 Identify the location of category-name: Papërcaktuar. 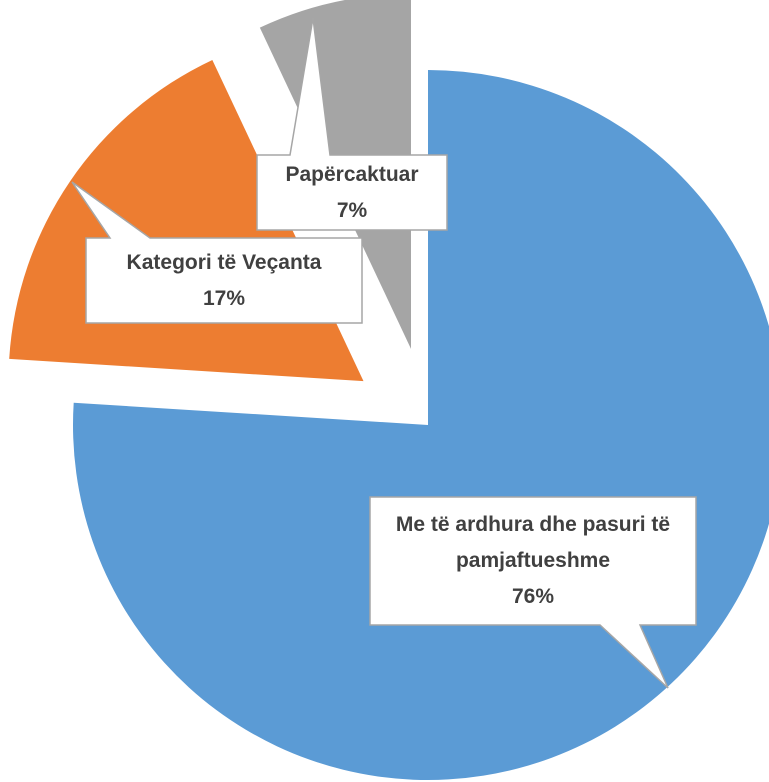
(352, 174).